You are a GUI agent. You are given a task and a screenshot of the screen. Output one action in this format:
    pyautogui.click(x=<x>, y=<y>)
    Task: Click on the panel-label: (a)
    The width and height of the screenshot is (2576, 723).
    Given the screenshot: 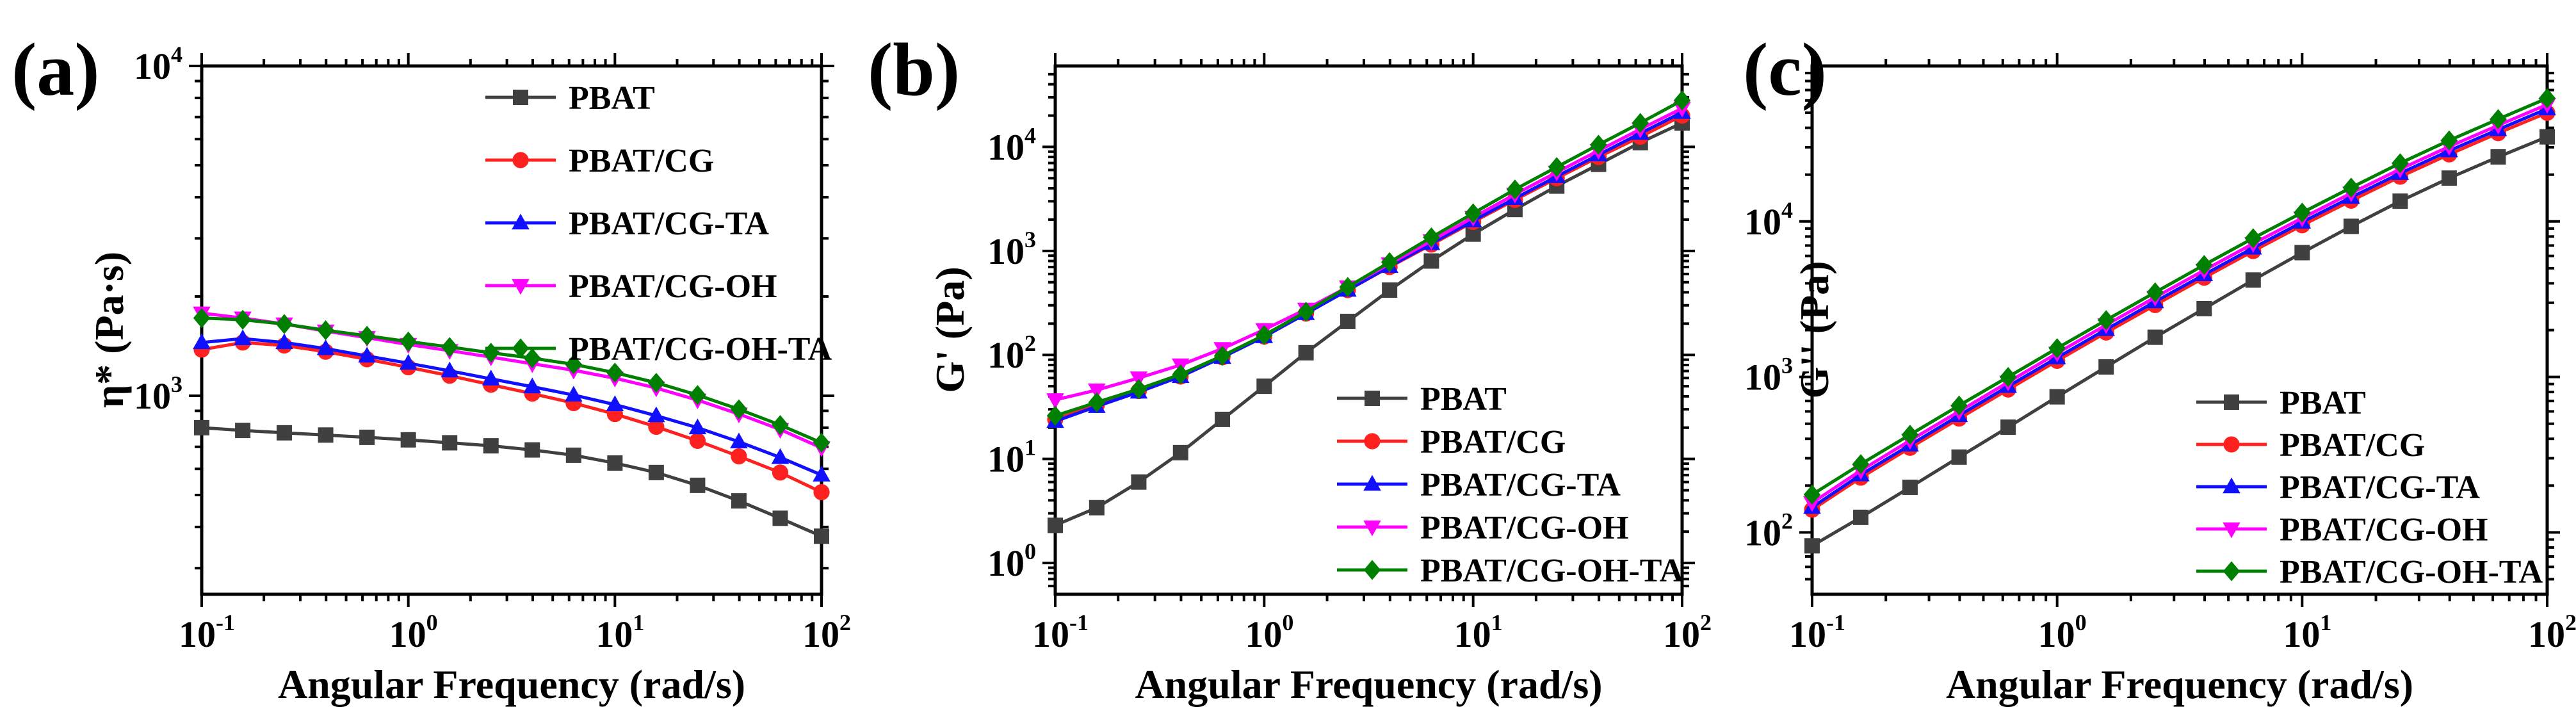 What is the action you would take?
    pyautogui.click(x=56, y=69)
    